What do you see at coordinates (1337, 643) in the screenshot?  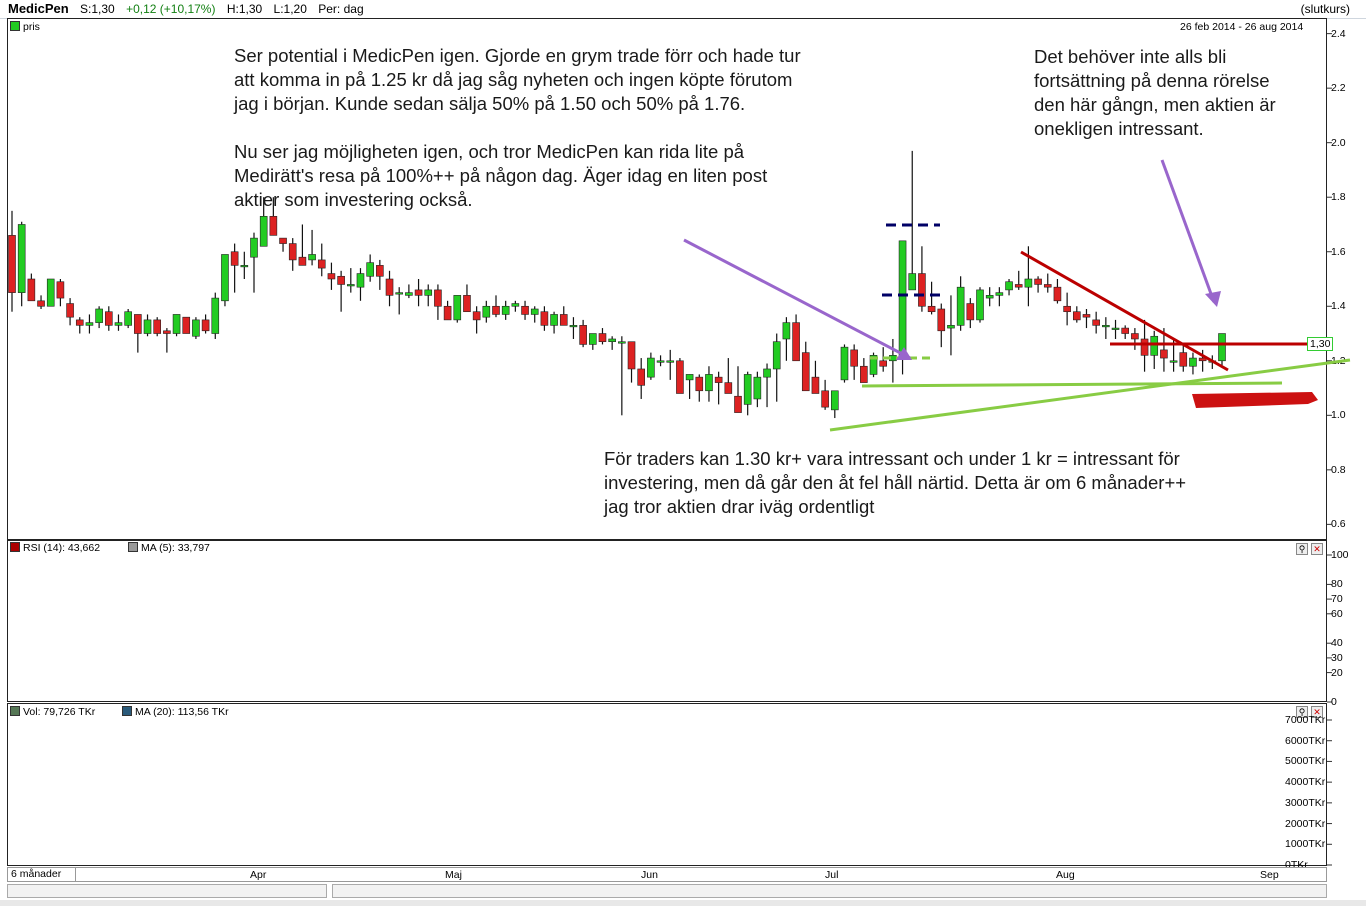 I see `rsi-tick-label: 40` at bounding box center [1337, 643].